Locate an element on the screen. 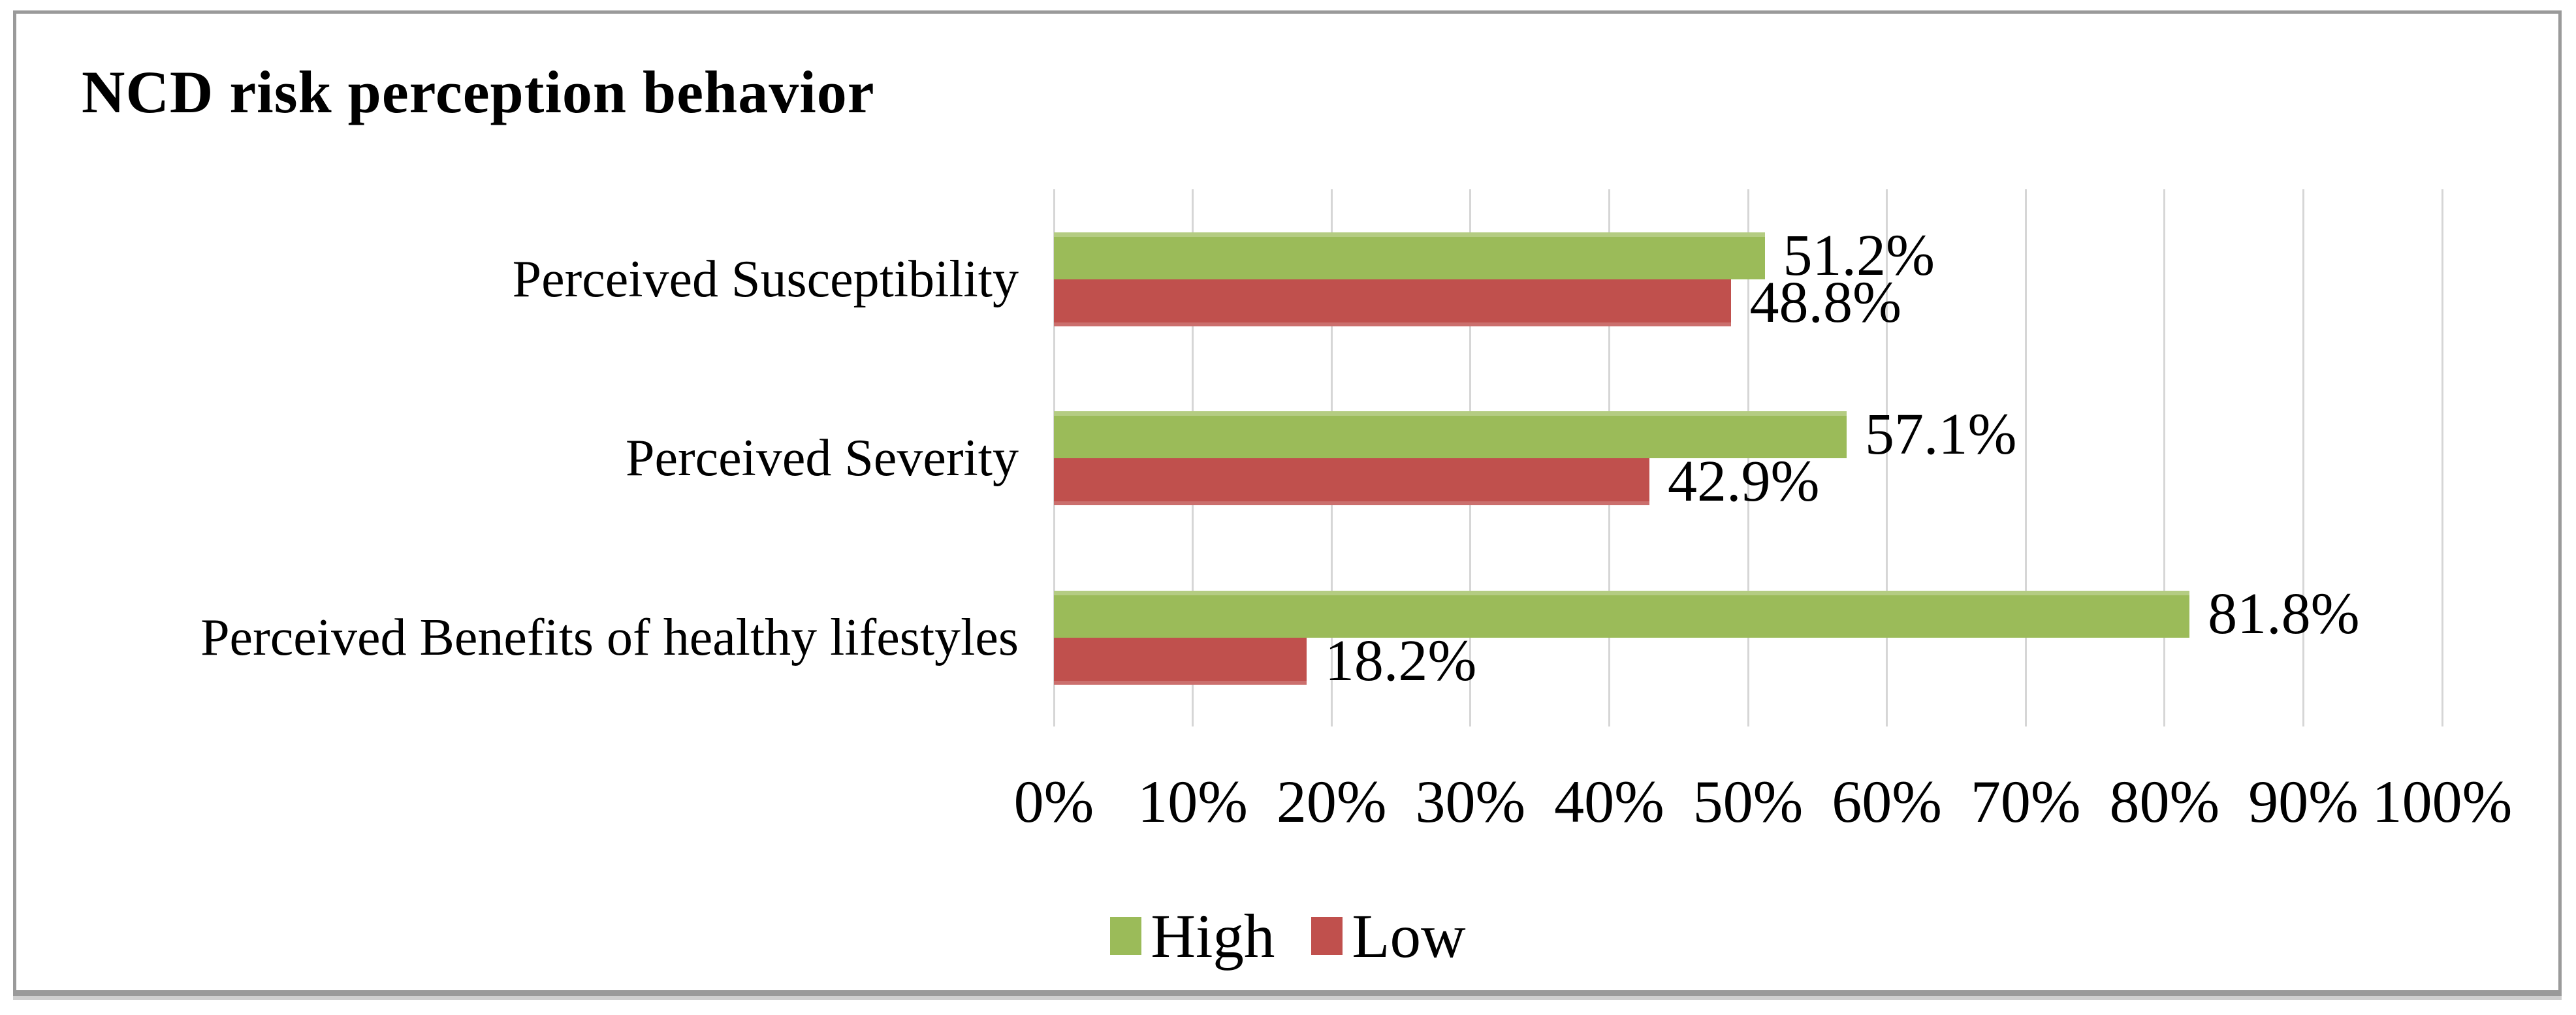 Image resolution: width=2576 pixels, height=1015 pixels. x-tick-label-60pct: 60% is located at coordinates (1887, 802).